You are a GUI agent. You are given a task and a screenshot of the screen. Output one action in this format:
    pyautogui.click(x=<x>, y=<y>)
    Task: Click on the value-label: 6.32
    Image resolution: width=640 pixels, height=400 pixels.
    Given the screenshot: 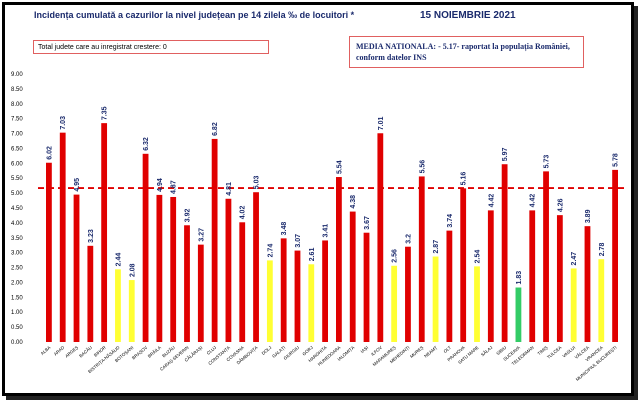 What is the action you would take?
    pyautogui.click(x=146, y=144)
    